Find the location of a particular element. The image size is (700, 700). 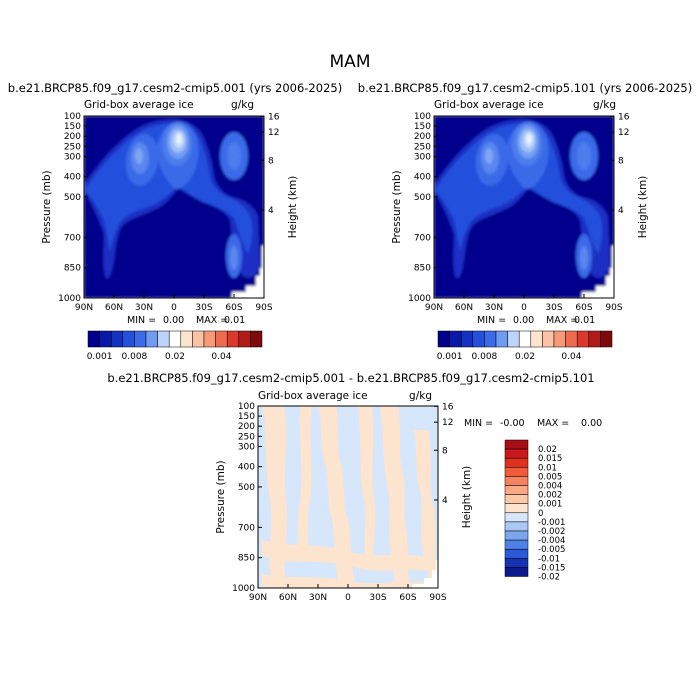

panel-2-colorbar: 0.001 0.008 0.02 0.04 is located at coordinates (525, 346).